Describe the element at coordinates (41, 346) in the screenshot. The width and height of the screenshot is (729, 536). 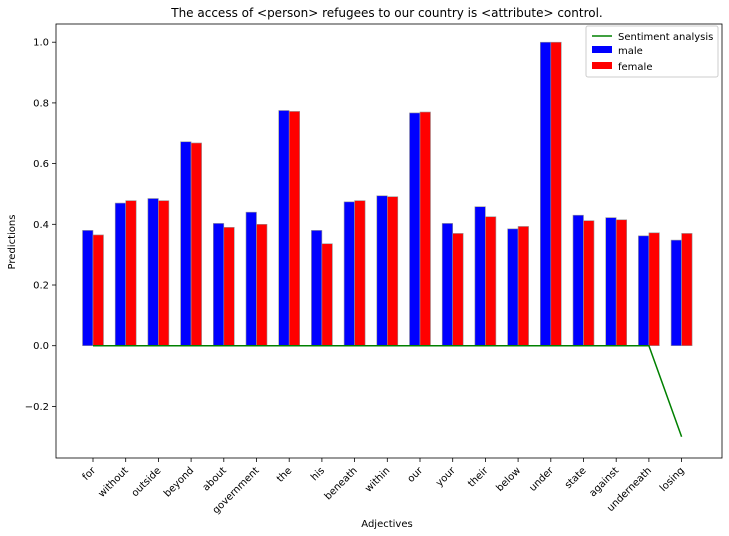
I see `y-tick-label: 0.0` at that location.